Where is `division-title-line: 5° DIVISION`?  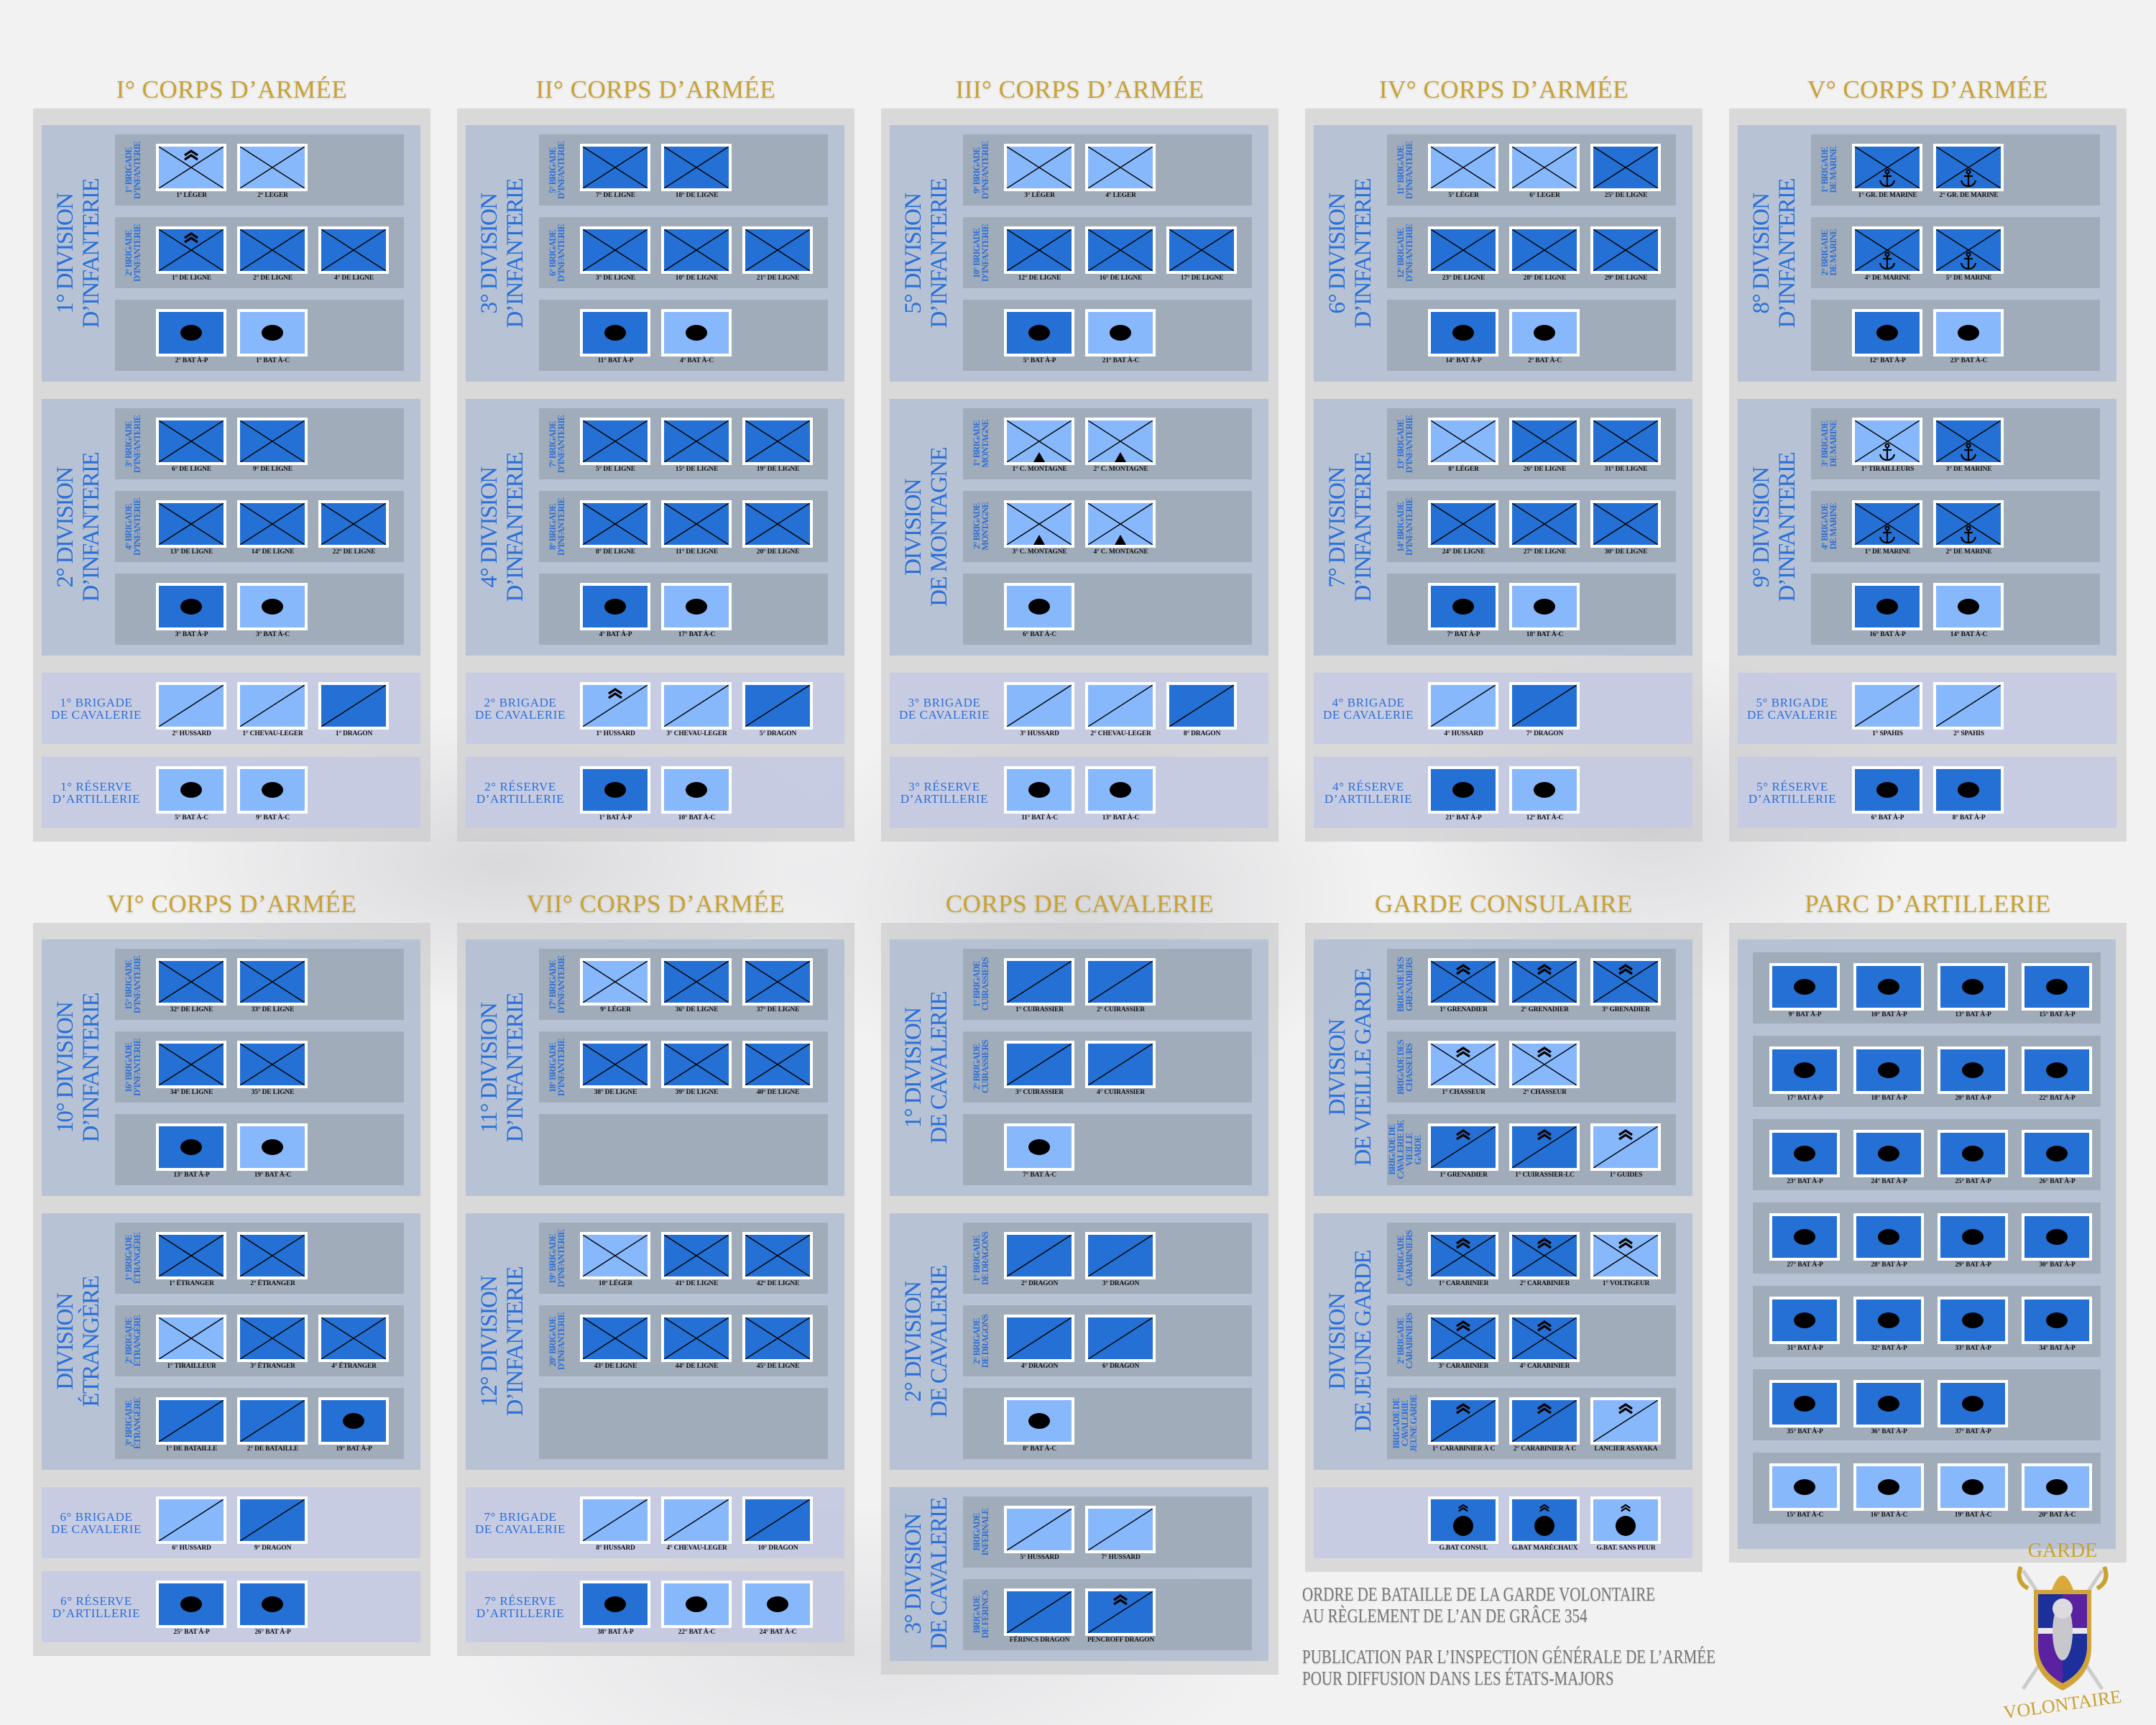 division-title-line: 5° DIVISION is located at coordinates (913, 253).